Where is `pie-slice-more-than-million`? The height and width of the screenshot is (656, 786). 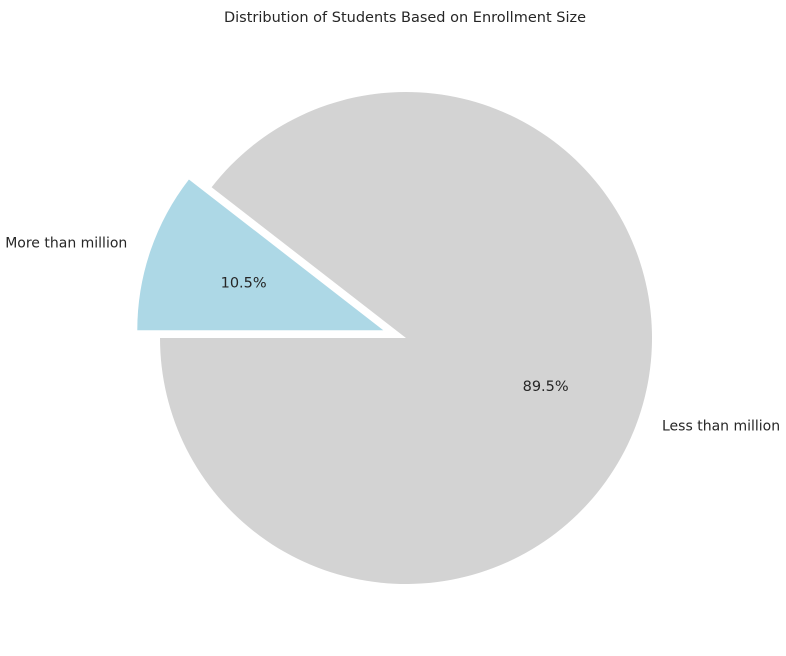 pie-slice-more-than-million is located at coordinates (260, 255).